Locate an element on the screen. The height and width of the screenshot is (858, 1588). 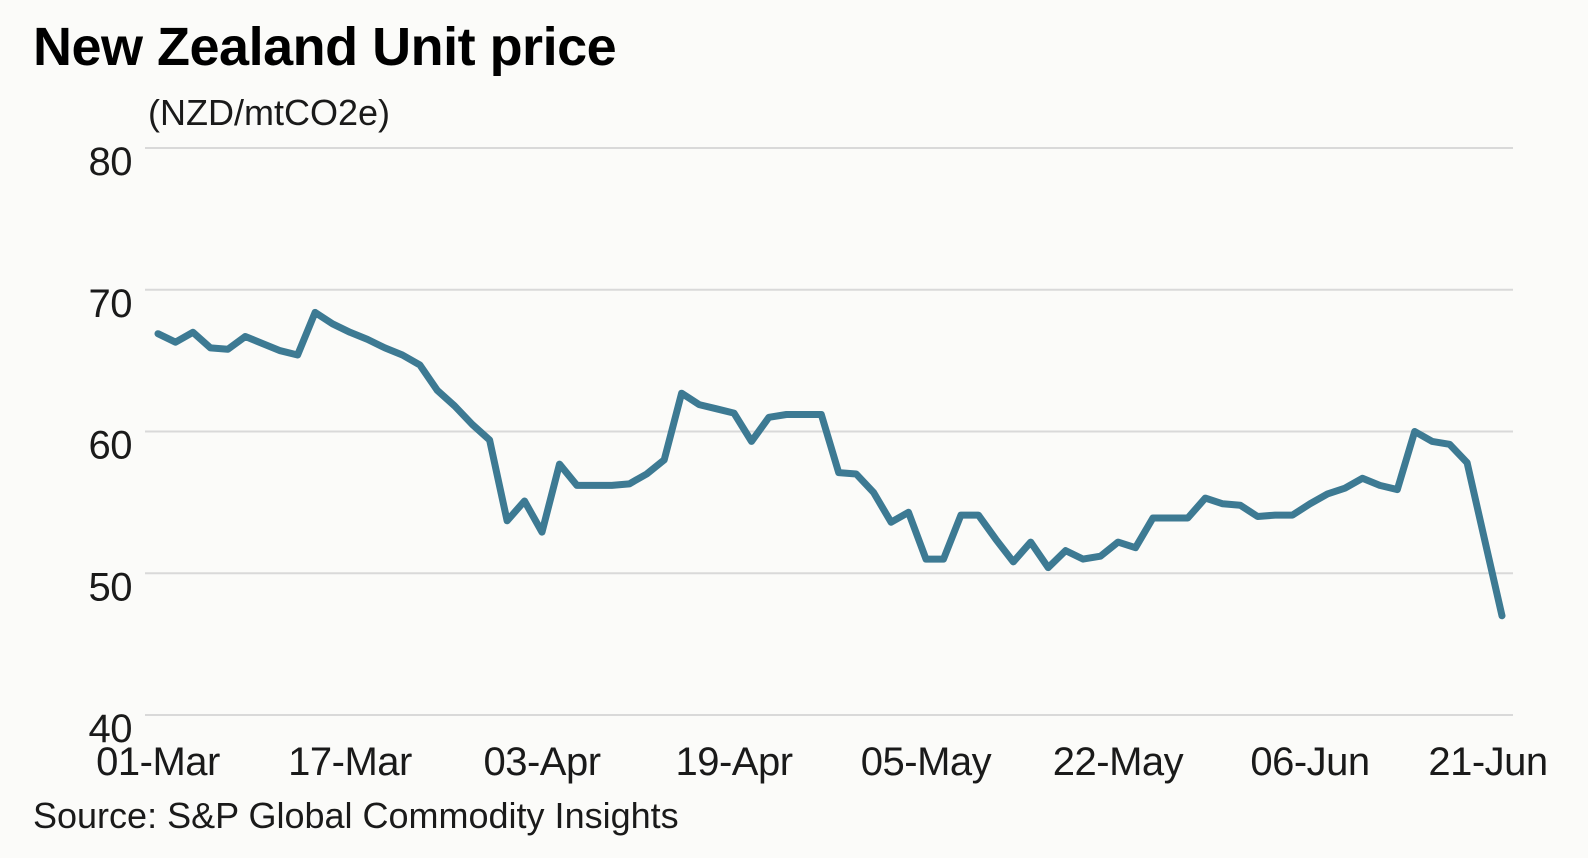
x-tick-label-21-Jun: 21-Jun is located at coordinates (1487, 762).